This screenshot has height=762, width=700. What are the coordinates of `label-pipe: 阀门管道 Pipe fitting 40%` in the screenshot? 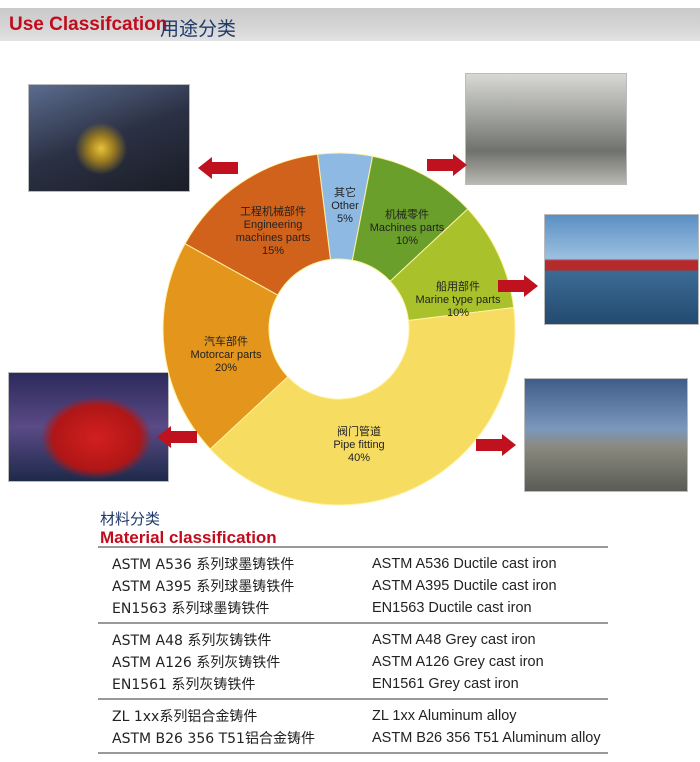 It's located at (358, 444).